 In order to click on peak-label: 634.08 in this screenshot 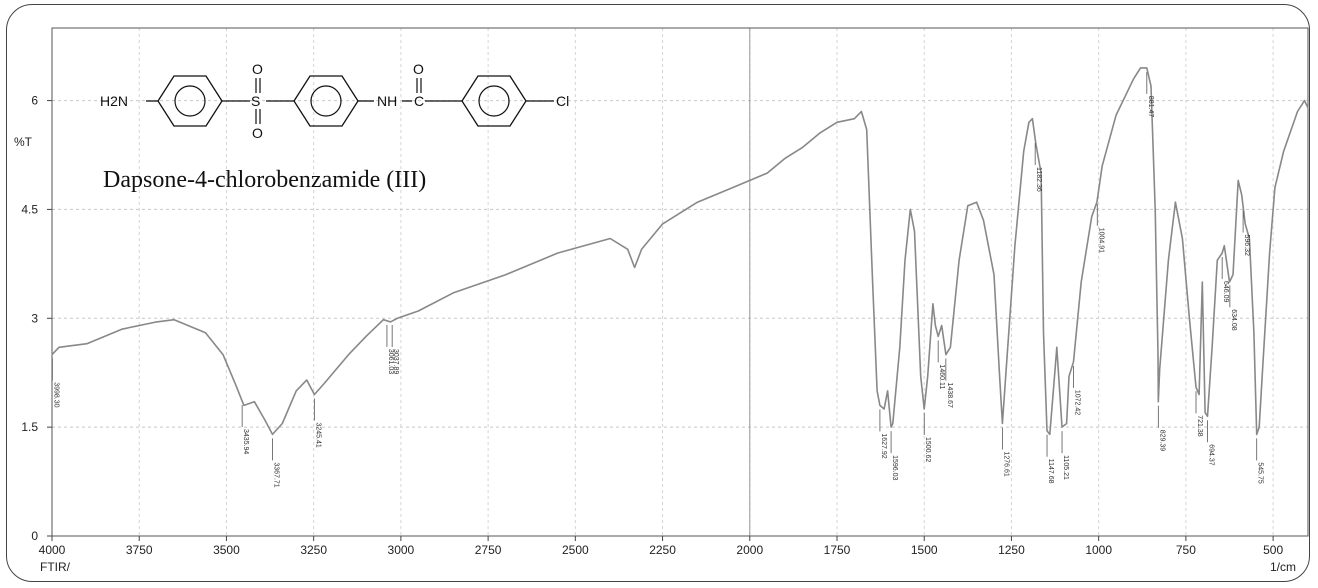, I will do `click(1233, 320)`.